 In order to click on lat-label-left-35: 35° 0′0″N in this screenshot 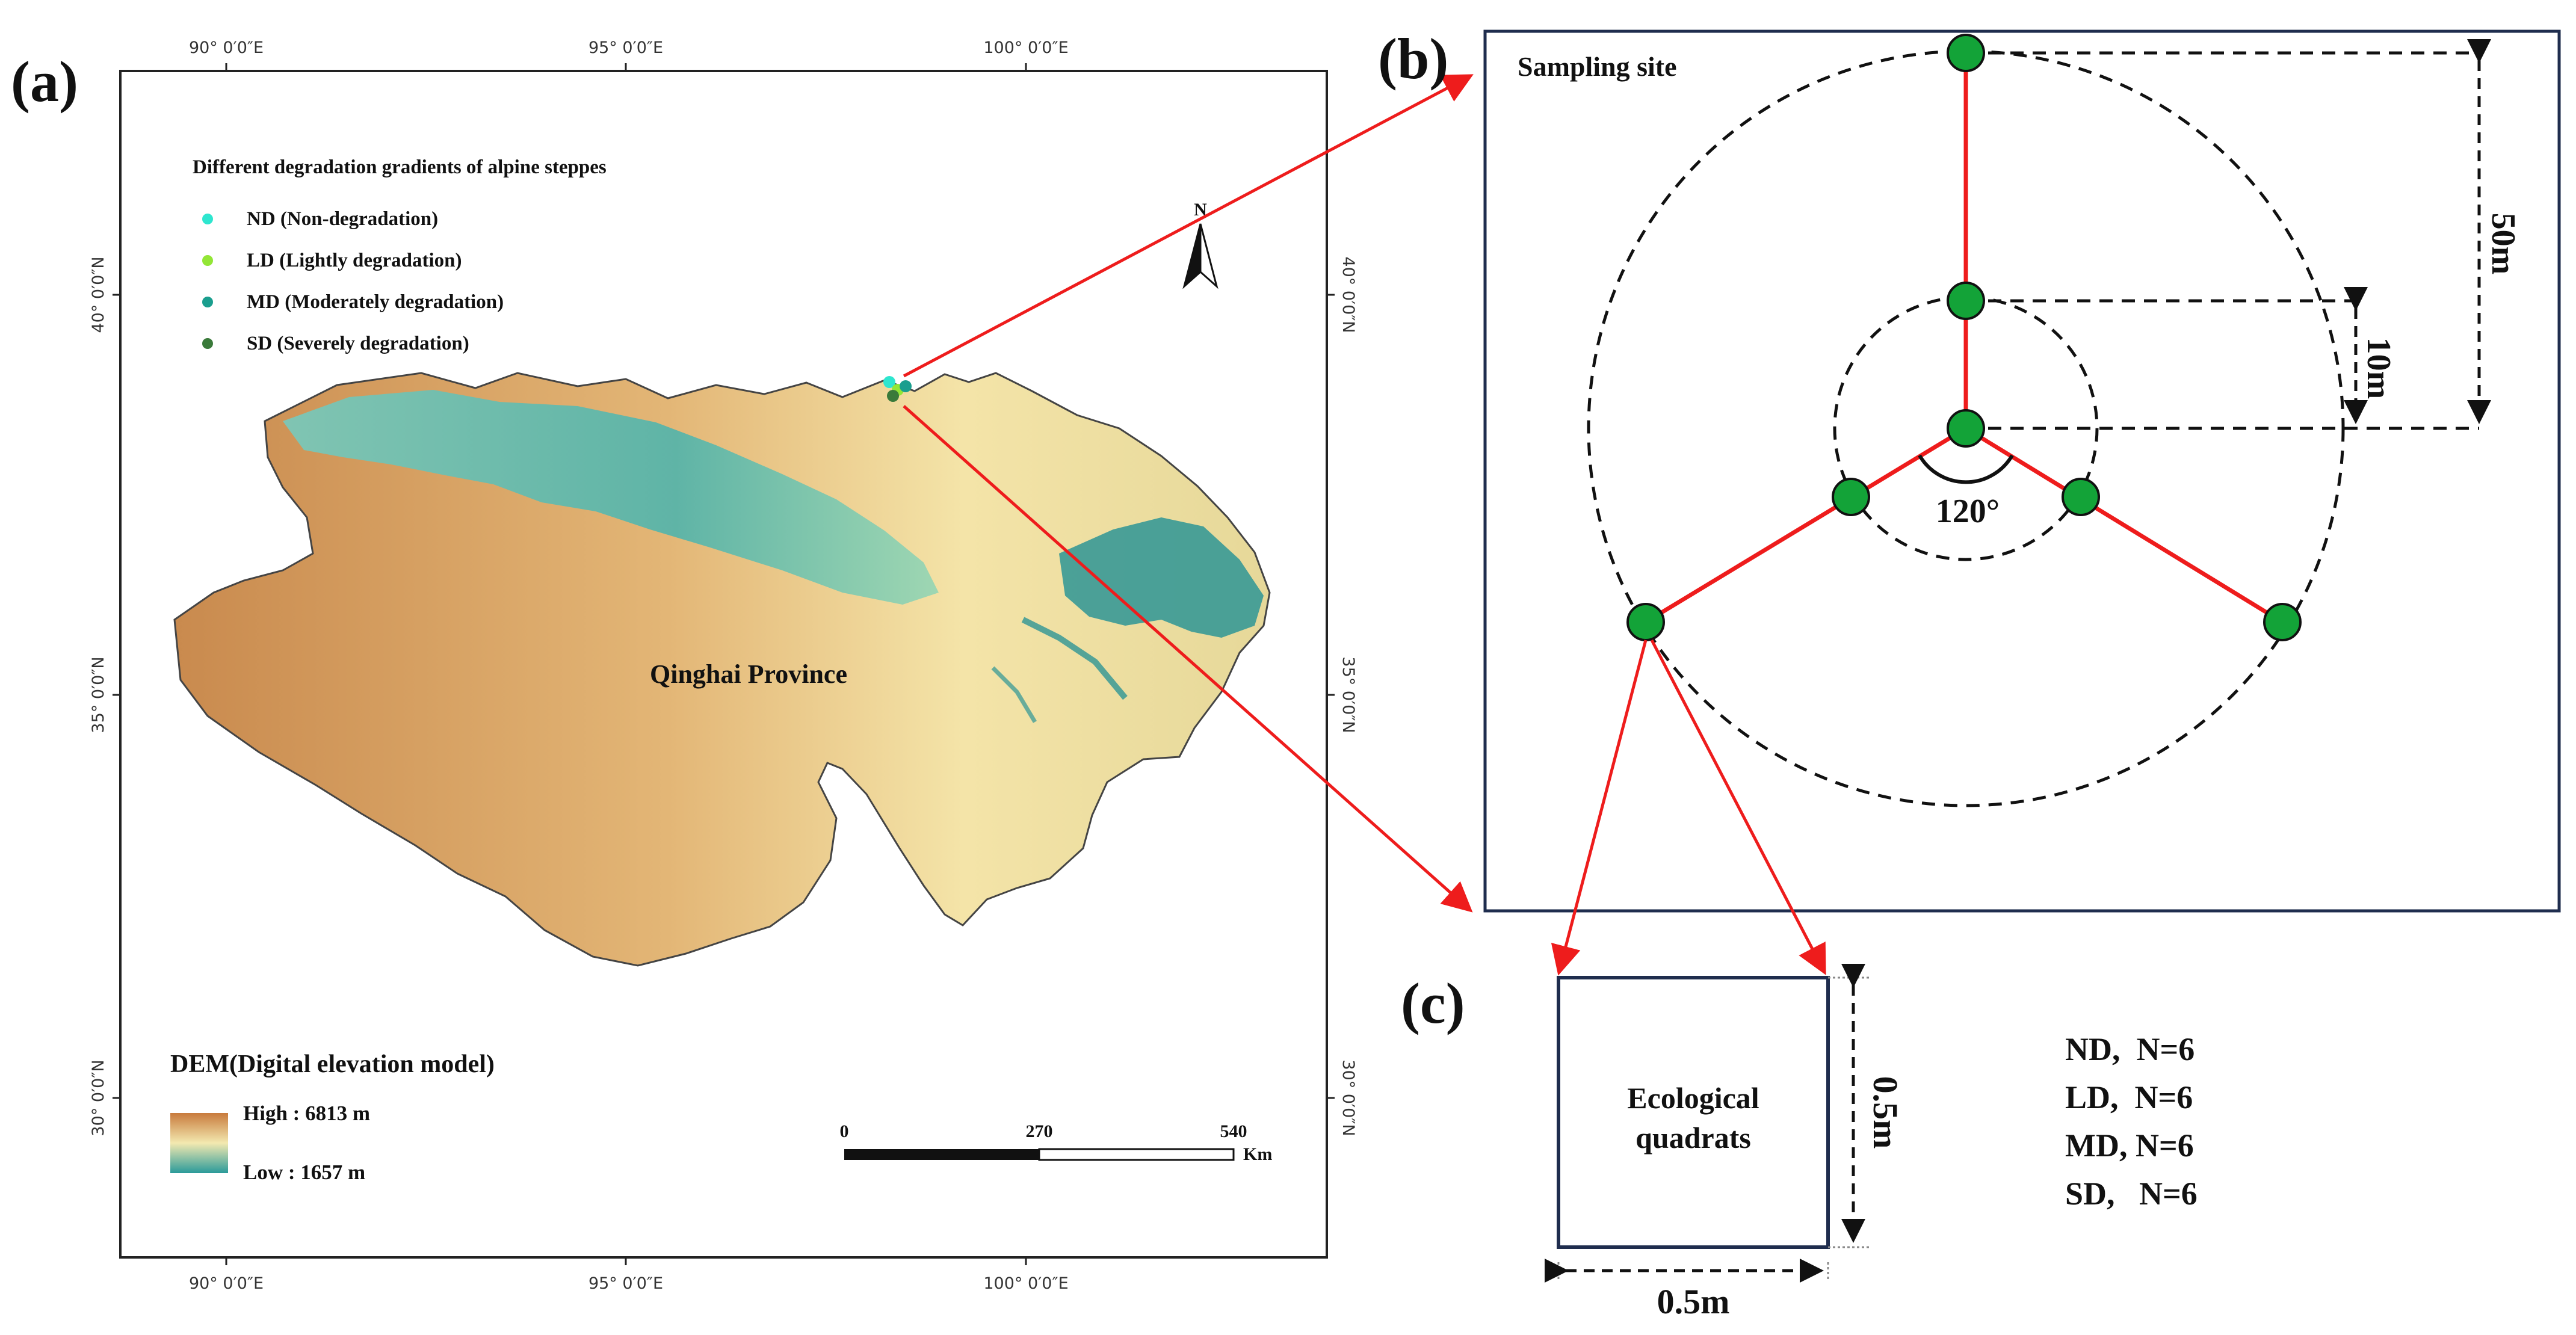, I will do `click(98, 695)`.